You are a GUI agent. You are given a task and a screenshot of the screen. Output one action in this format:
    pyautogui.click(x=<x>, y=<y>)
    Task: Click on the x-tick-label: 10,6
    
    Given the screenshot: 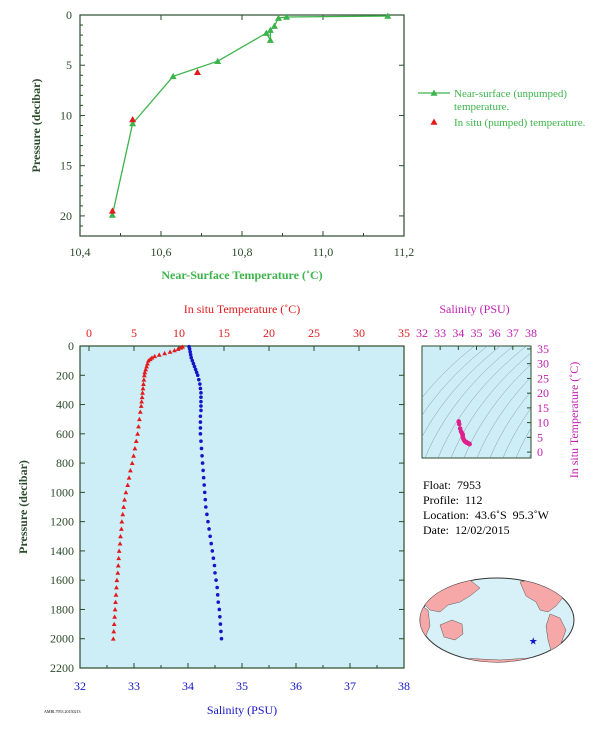 What is the action you would take?
    pyautogui.click(x=161, y=252)
    